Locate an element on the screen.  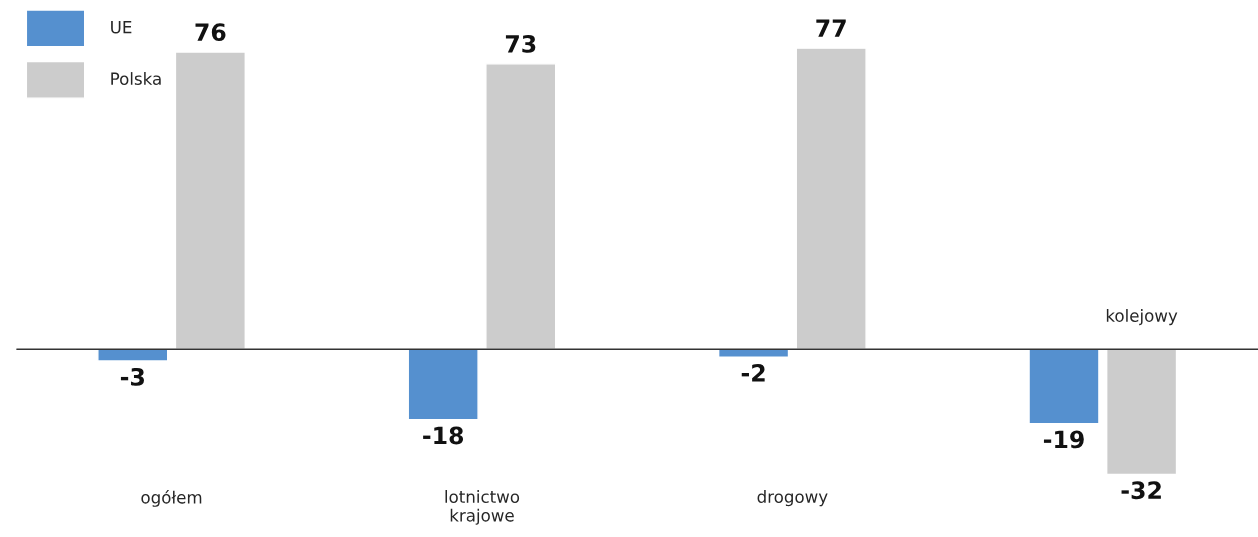
x-tick-label: drogowy is located at coordinates (792, 498).